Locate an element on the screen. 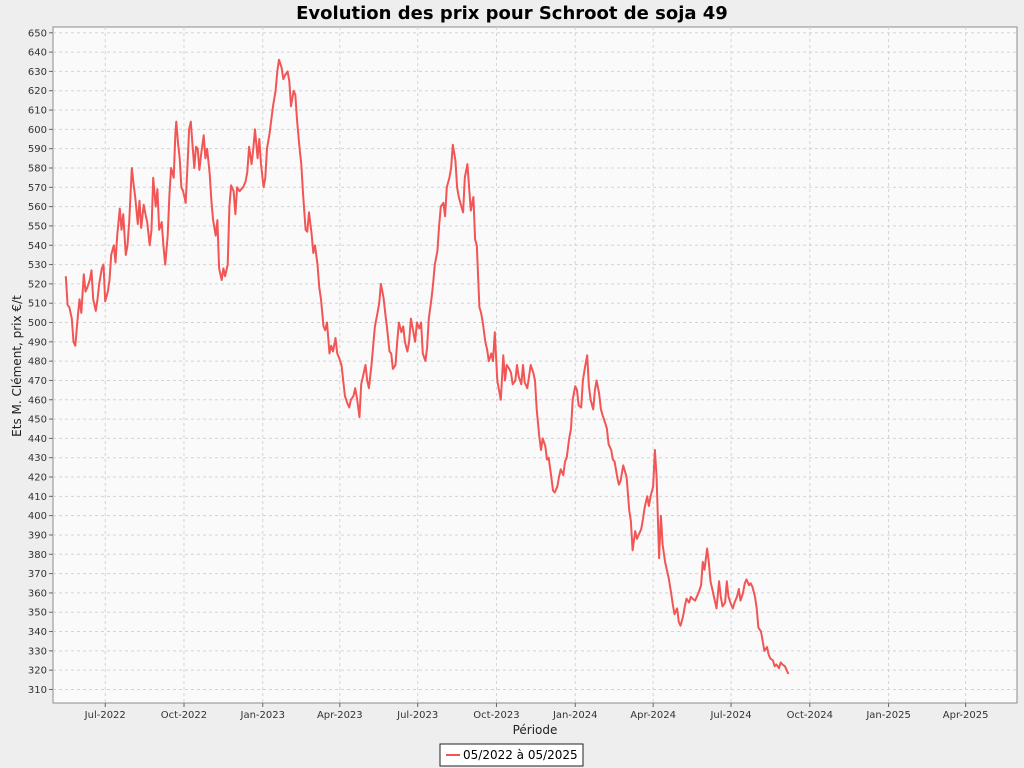  legend-label: 05/2022 à 05/2025 is located at coordinates (520, 755).